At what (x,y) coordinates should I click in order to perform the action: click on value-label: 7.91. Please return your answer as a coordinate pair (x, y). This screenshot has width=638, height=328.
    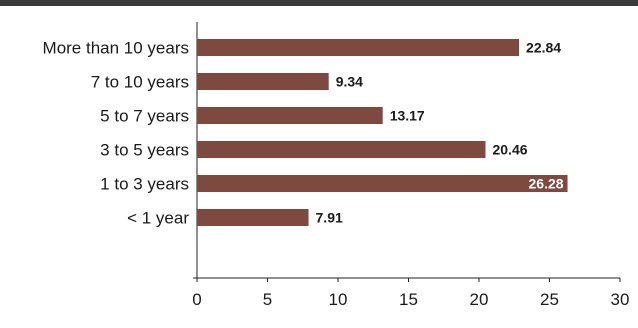
    Looking at the image, I should click on (329, 218).